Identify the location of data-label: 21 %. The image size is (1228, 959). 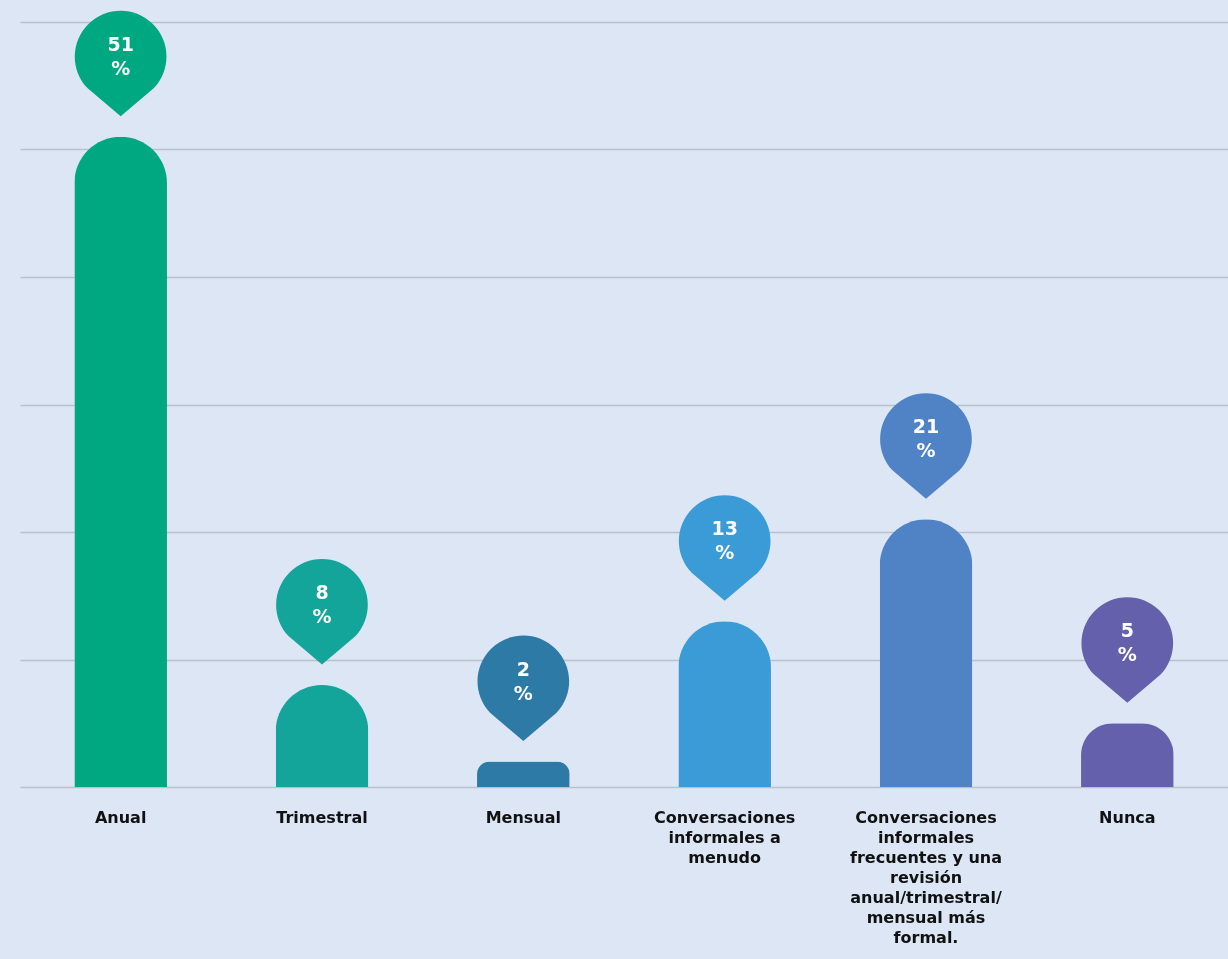
(926, 438).